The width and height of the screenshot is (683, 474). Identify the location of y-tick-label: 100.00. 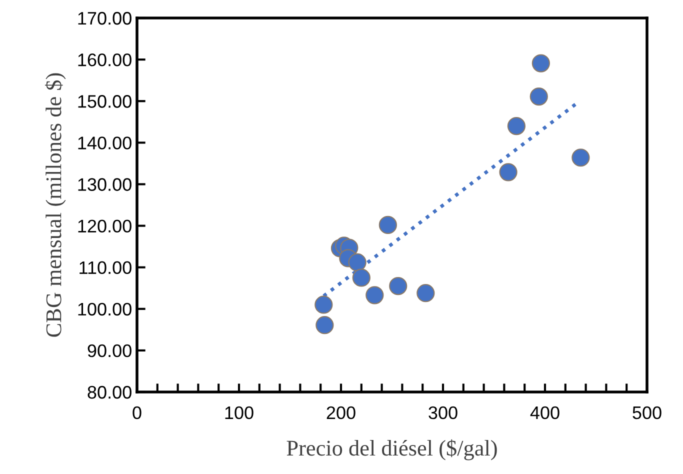
(105, 309).